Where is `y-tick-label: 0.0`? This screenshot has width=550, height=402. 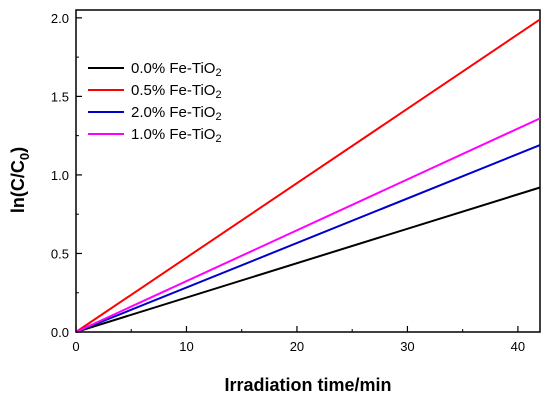
y-tick-label: 0.0 is located at coordinates (60, 332).